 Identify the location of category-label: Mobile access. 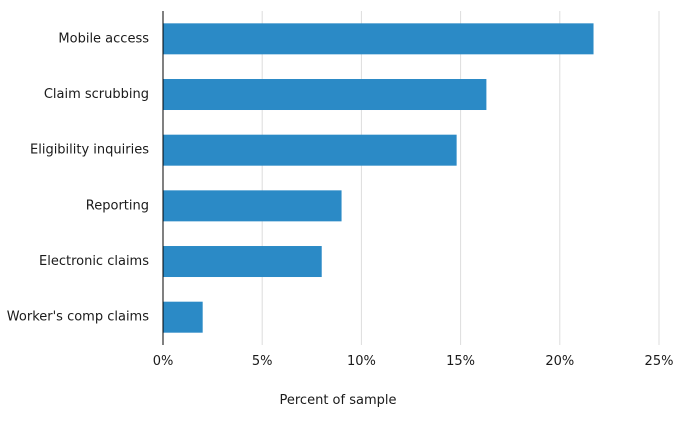
(103, 38).